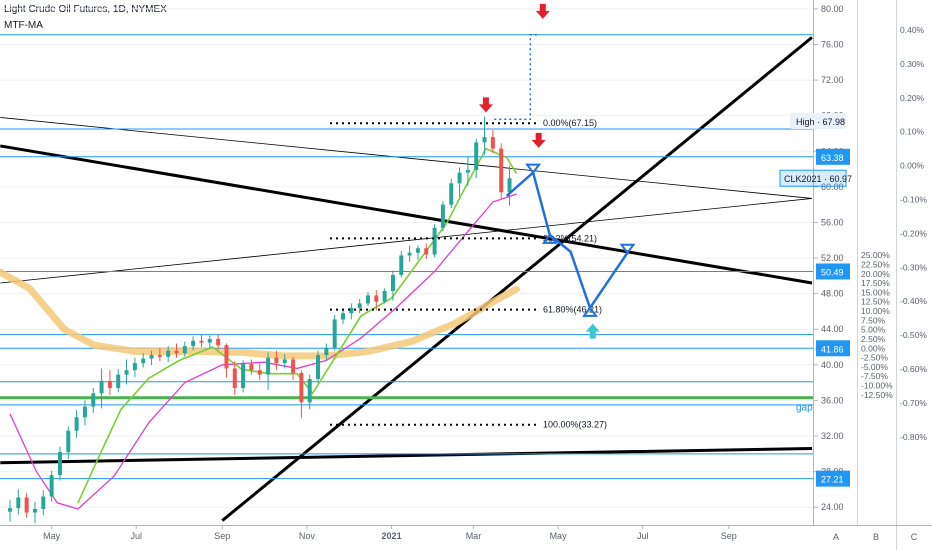 This screenshot has height=550, width=932. Describe the element at coordinates (85, 9) in the screenshot. I see `chart-title: Light Crude Oil Futures, 1D, NYMEX` at that location.